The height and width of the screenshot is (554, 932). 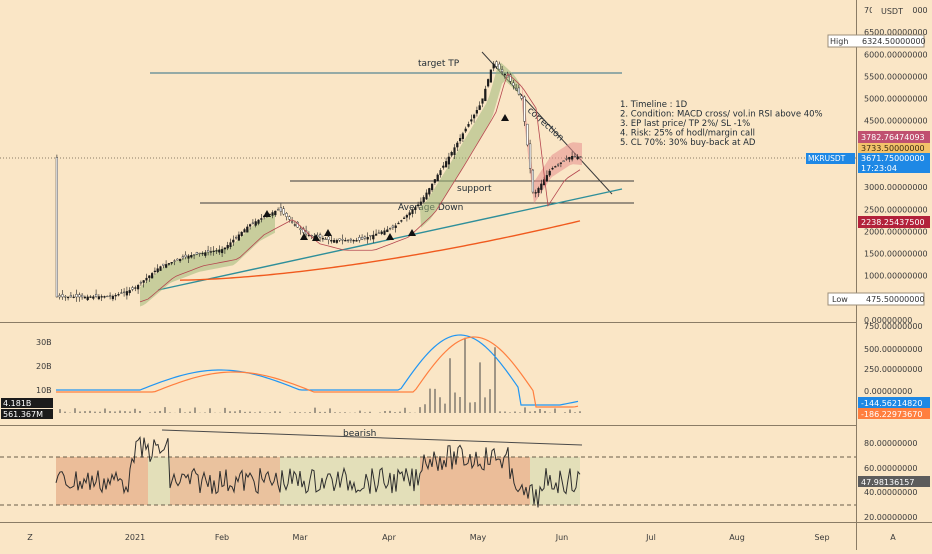 What do you see at coordinates (888, 391) in the screenshot?
I see `macd-tick: 0.00000000` at bounding box center [888, 391].